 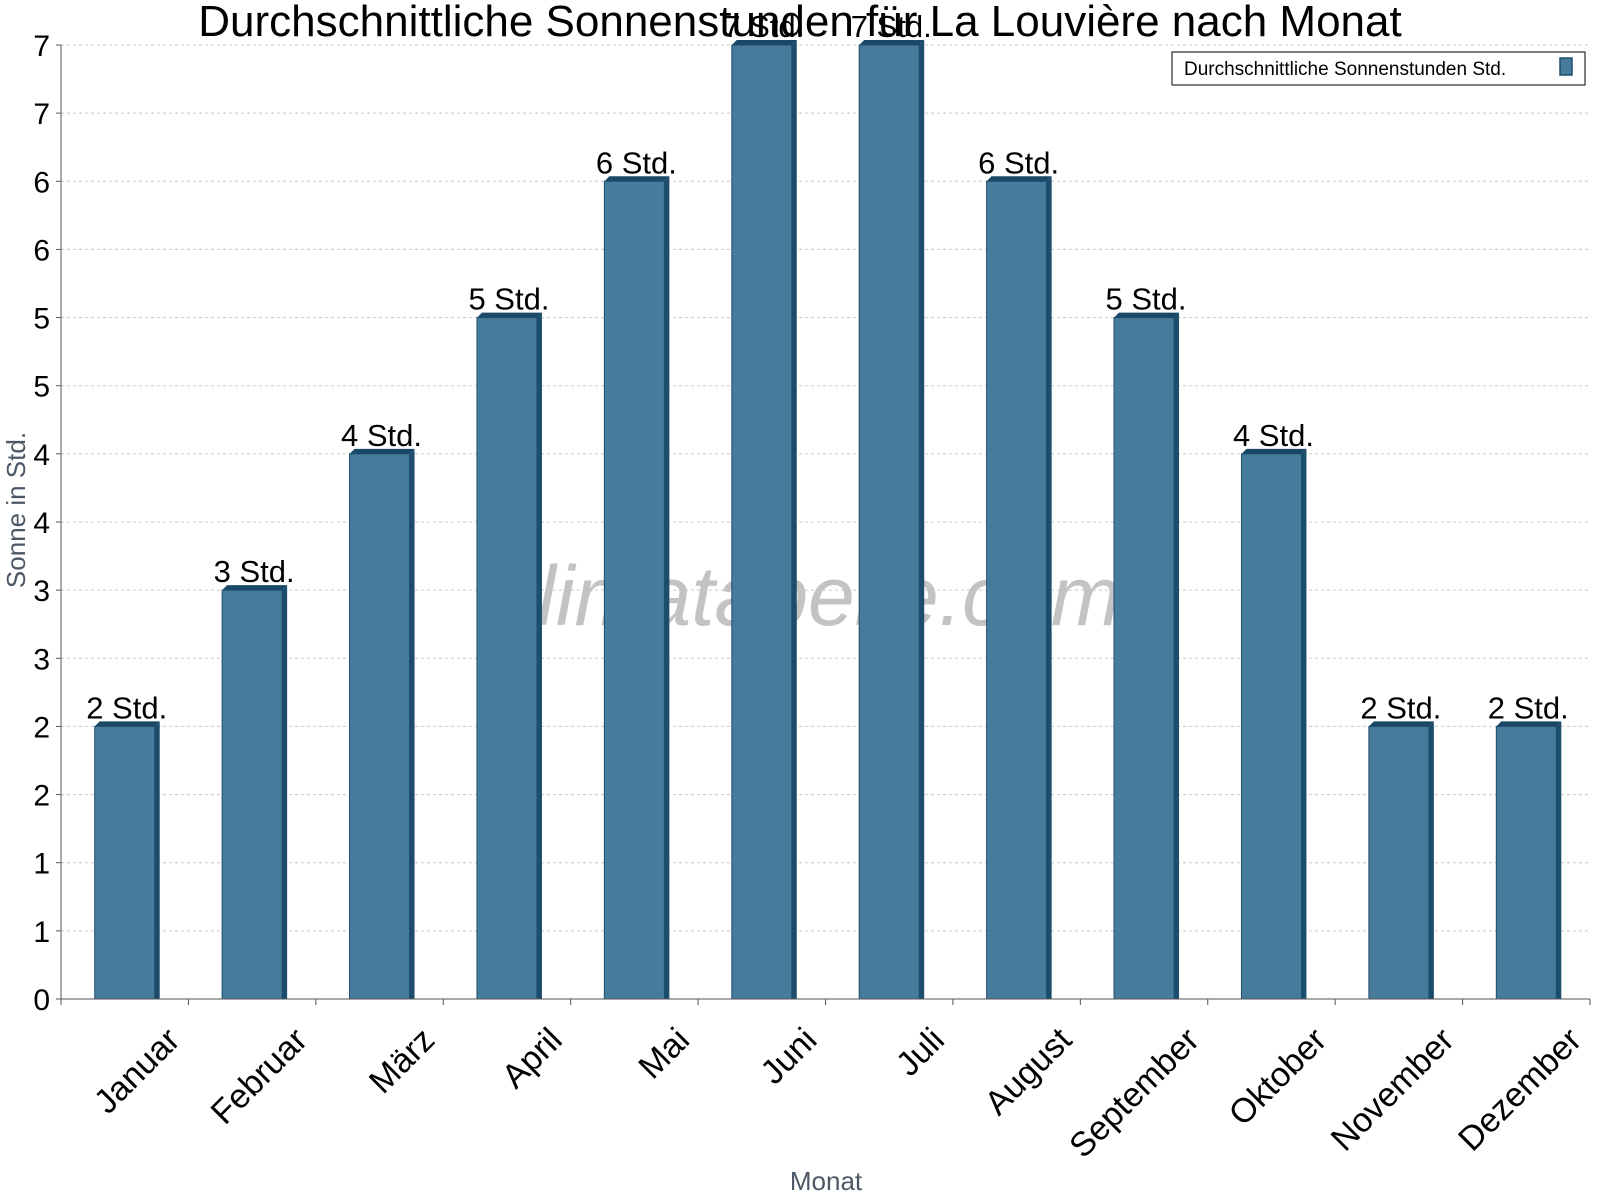 I want to click on bar-juli, so click(x=891, y=520).